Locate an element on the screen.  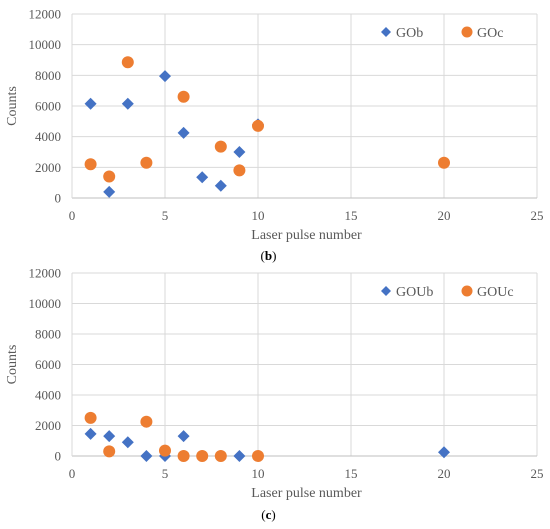
panel-caption: (b) is located at coordinates (269, 255).